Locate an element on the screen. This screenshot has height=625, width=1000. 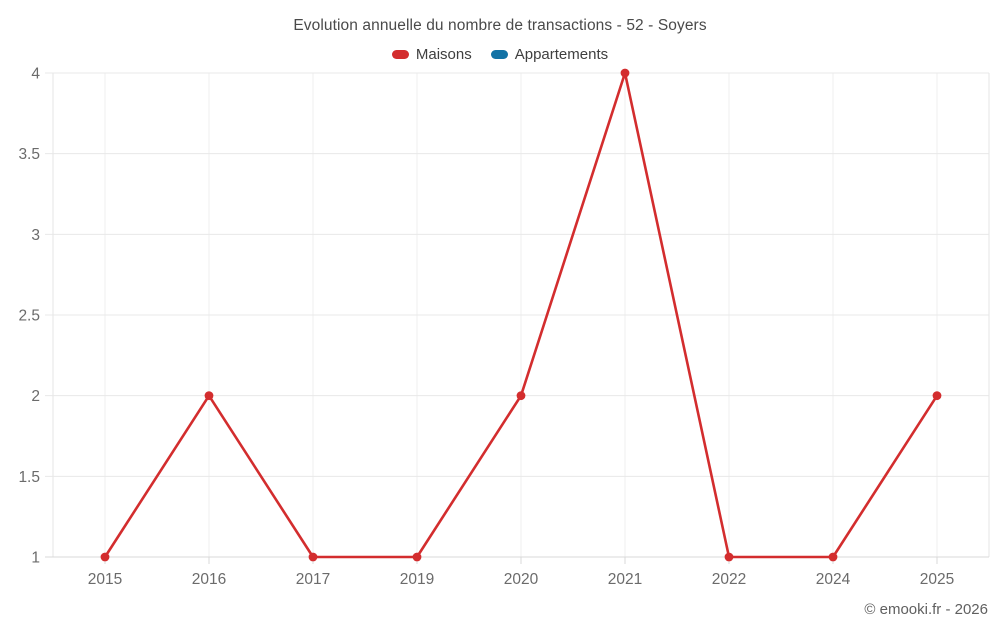
maisons-legend-swatch-icon is located at coordinates (400, 54).